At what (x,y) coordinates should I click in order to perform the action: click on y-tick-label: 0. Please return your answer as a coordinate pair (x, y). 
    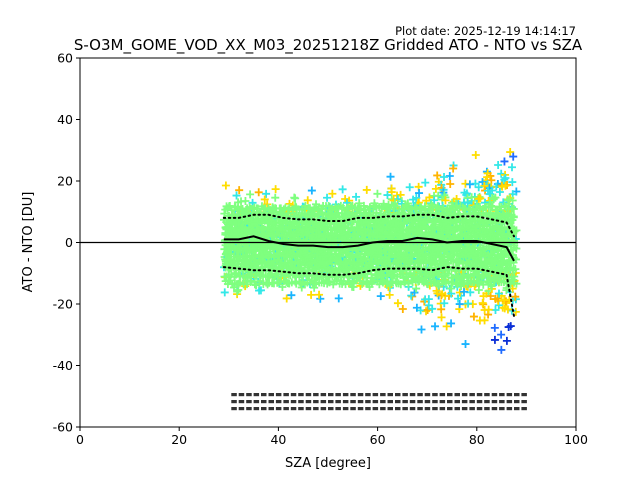
    Looking at the image, I should click on (69, 242).